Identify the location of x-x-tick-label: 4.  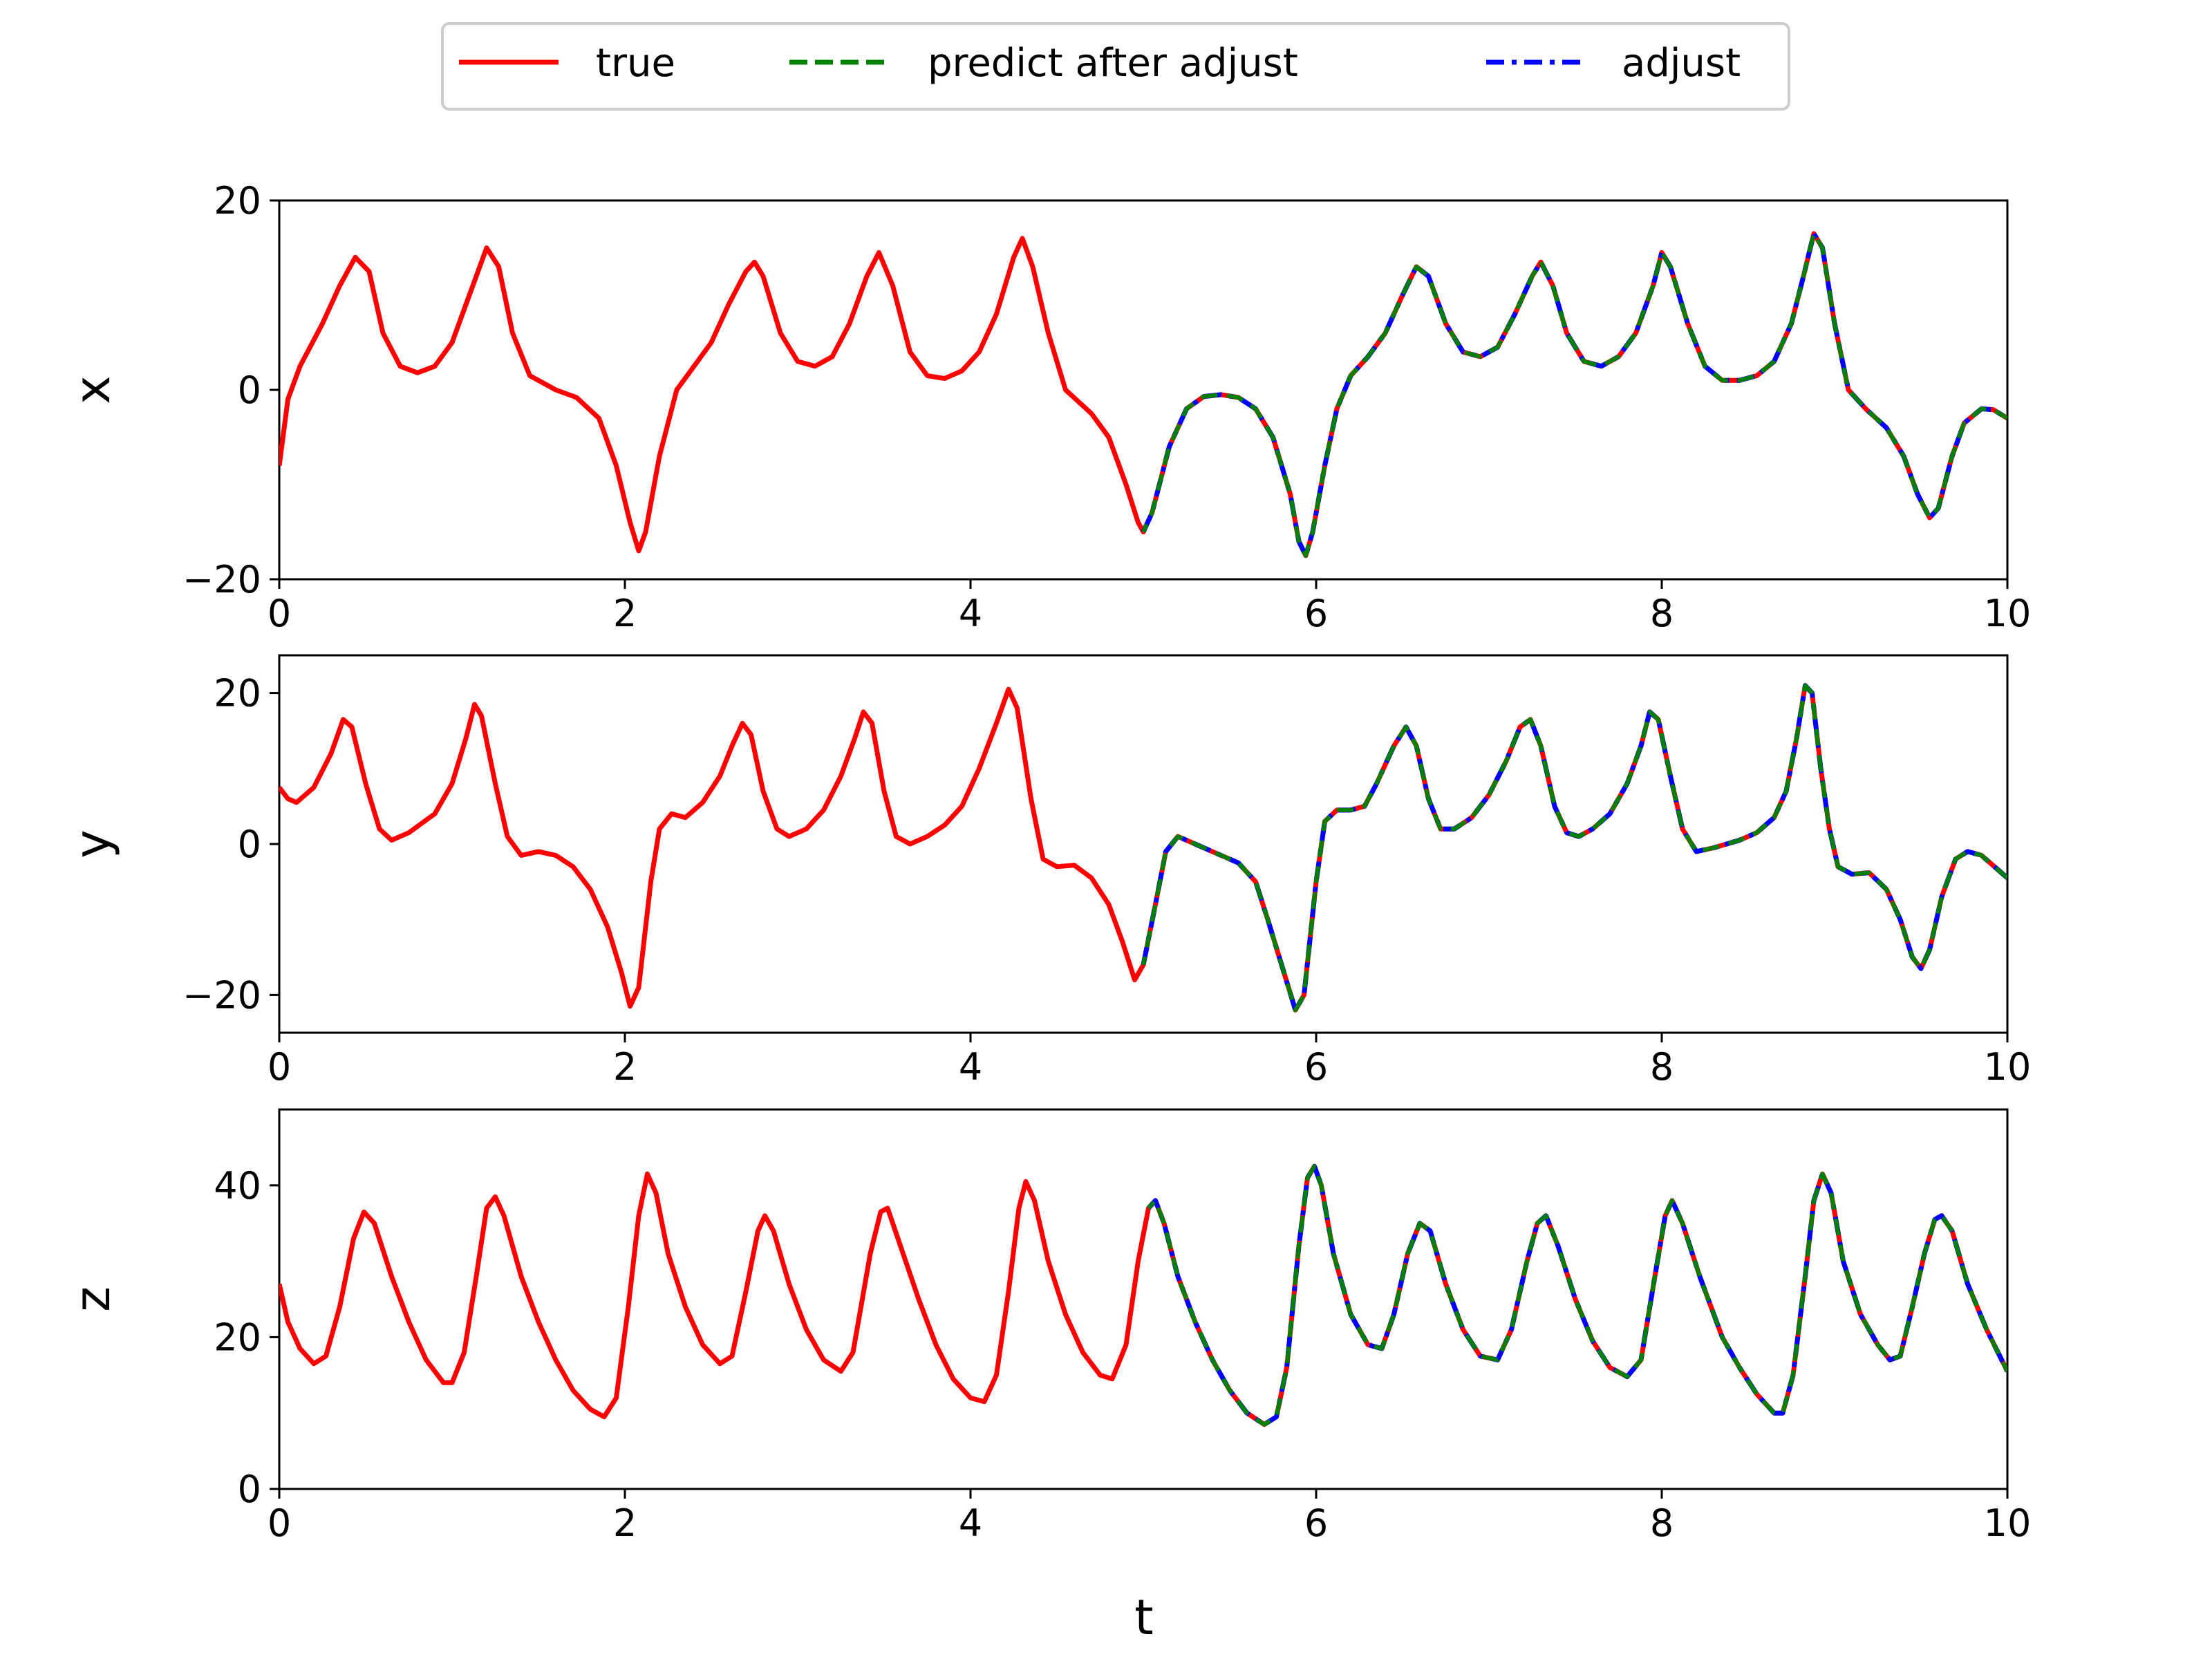
(971, 613).